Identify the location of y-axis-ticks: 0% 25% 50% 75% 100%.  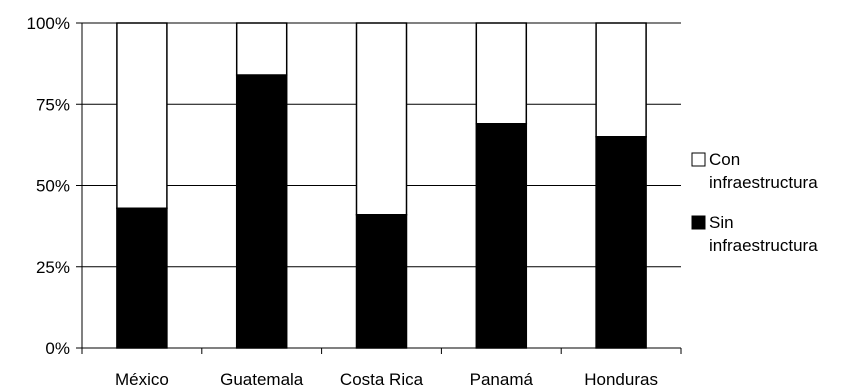
(54, 186).